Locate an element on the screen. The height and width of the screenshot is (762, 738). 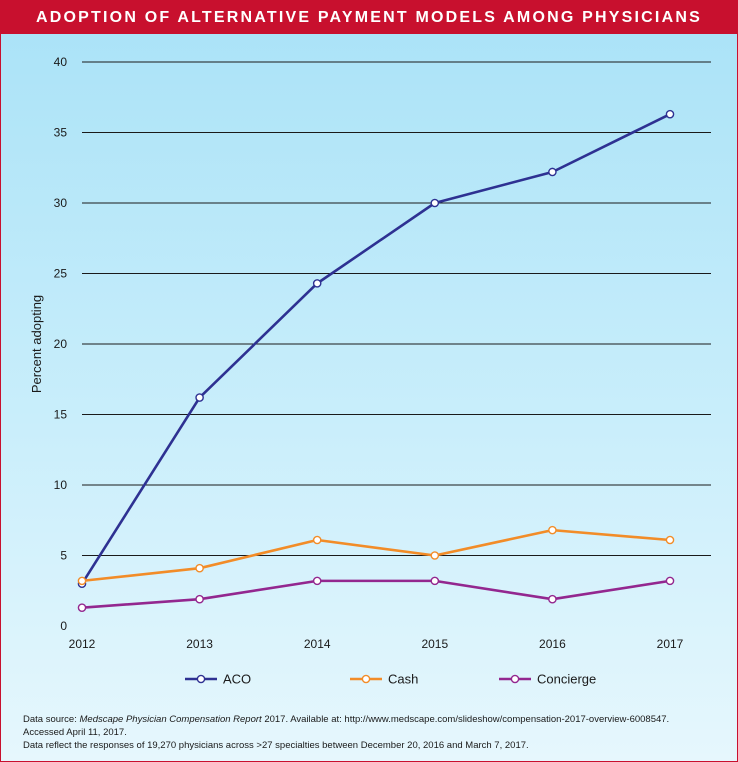
concierge-point-2015 is located at coordinates (435, 581).